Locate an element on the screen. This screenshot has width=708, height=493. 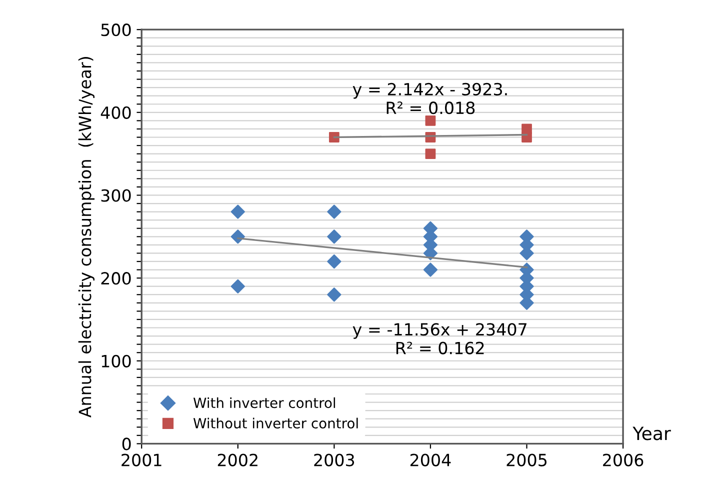
y-tick-label: 300 is located at coordinates (116, 195).